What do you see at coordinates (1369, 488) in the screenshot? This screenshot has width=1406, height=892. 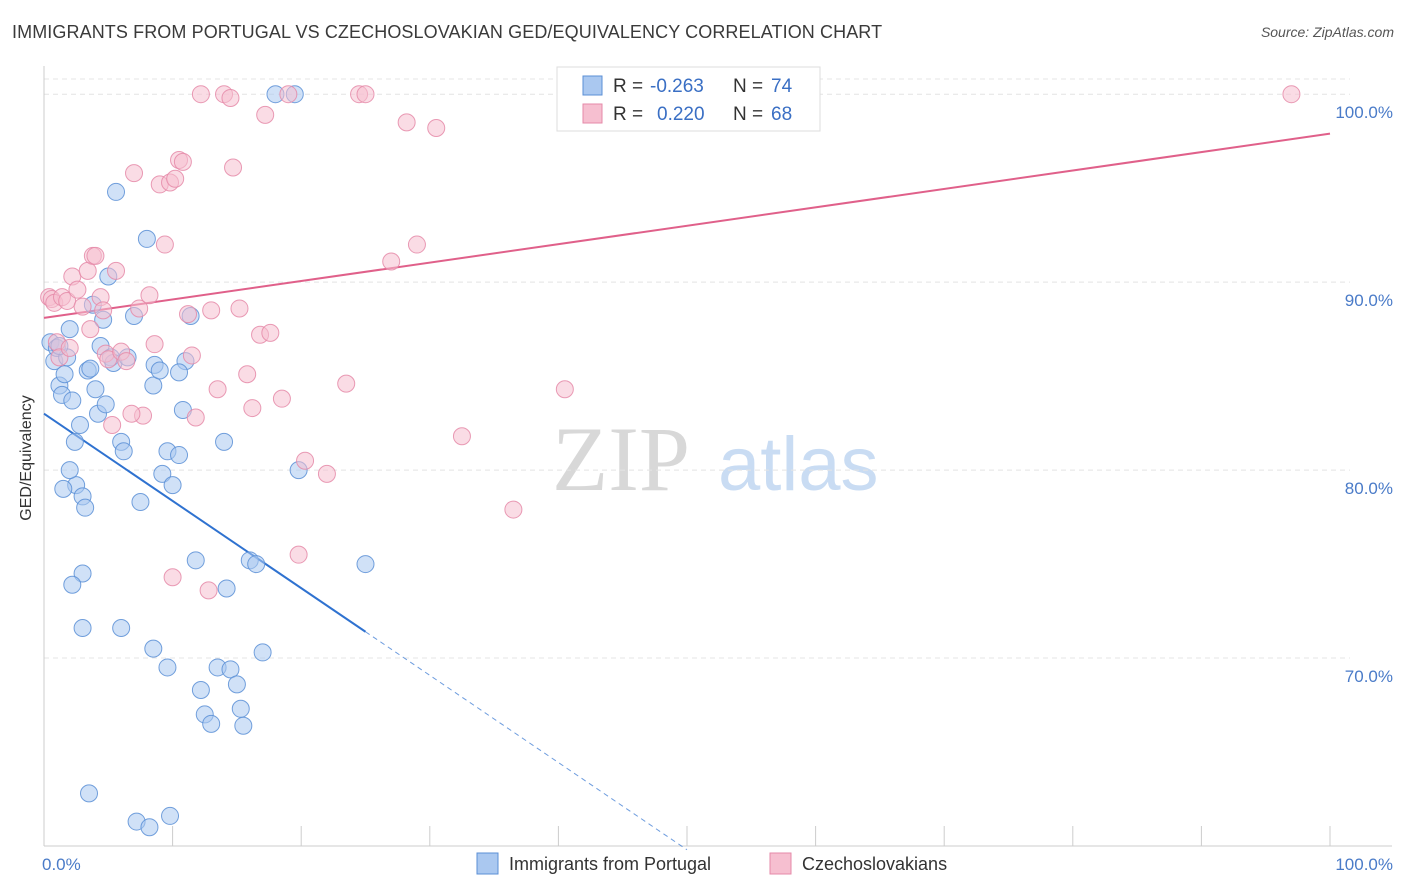 I see `y-tick-label: 80.0%` at bounding box center [1369, 488].